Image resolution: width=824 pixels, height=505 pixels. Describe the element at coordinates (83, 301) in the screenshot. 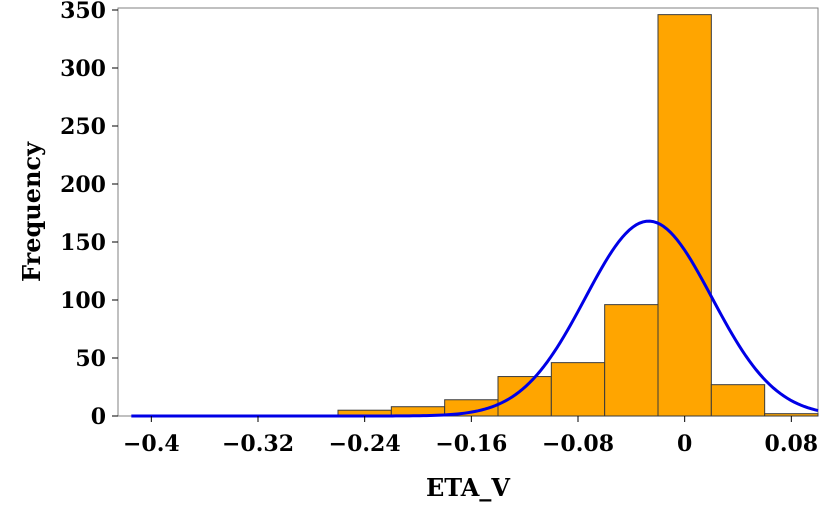

I see `y-tick-label: 100` at that location.